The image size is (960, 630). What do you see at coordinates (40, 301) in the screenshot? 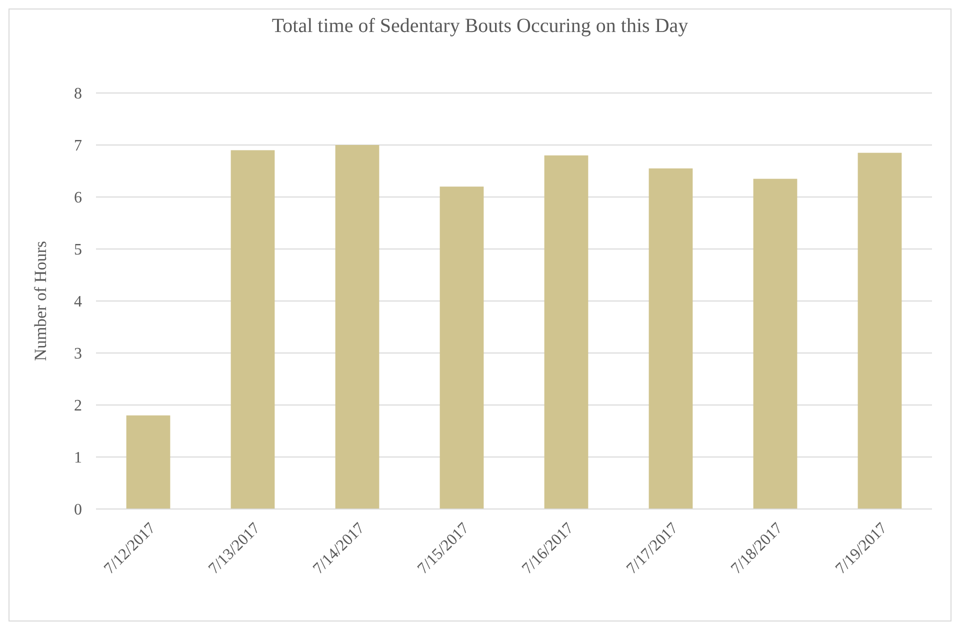
I see `y-axis-title: Number of Hours` at bounding box center [40, 301].